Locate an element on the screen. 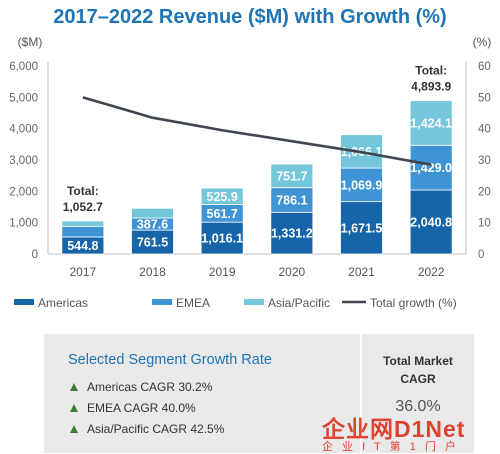 The image size is (500, 454). right-tick-label: 40 is located at coordinates (484, 130).